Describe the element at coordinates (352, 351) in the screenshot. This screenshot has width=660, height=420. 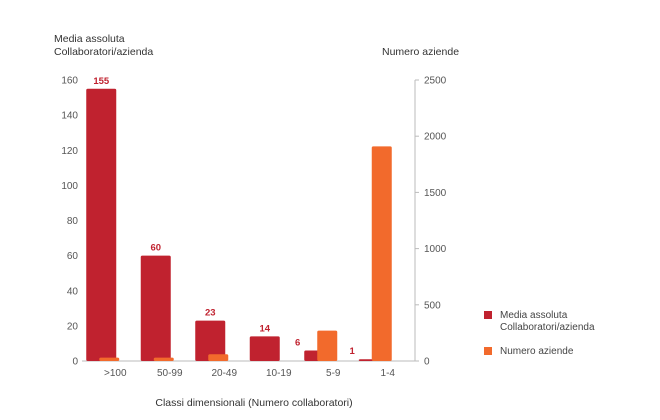
I see `data-label-media: 1` at that location.